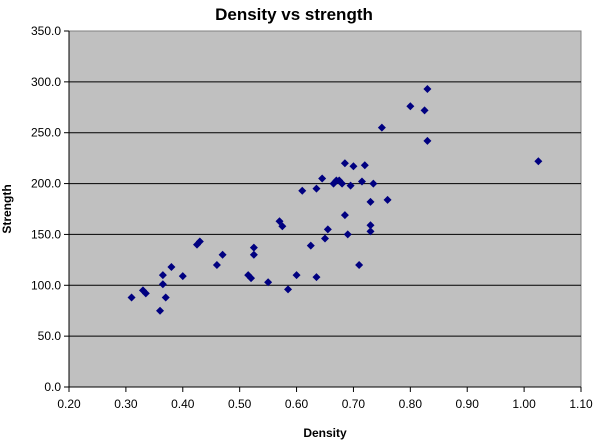  I want to click on x-axis-label: Density, so click(325, 433).